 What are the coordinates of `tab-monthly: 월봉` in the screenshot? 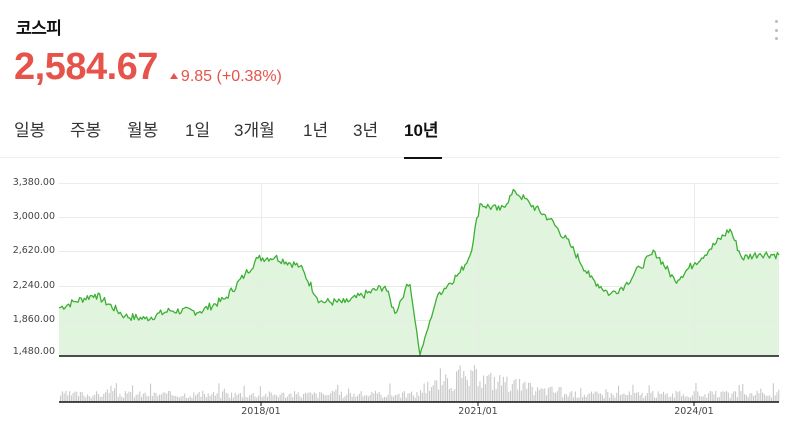 It's located at (143, 130).